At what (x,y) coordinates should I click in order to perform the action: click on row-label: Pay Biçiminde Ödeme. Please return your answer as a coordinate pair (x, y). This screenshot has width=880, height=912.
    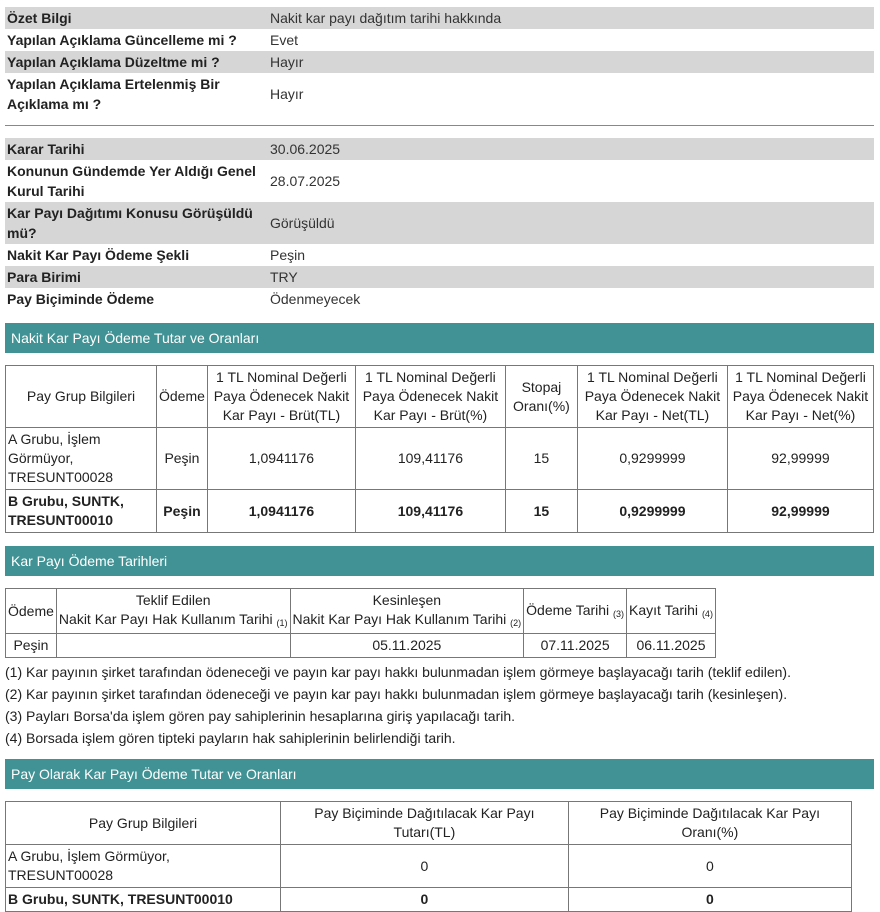
    Looking at the image, I should click on (81, 299).